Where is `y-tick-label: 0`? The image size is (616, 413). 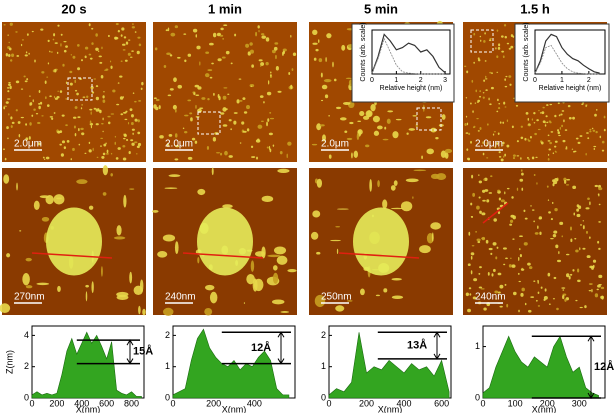
y-tick-label: 0 is located at coordinates (477, 397).